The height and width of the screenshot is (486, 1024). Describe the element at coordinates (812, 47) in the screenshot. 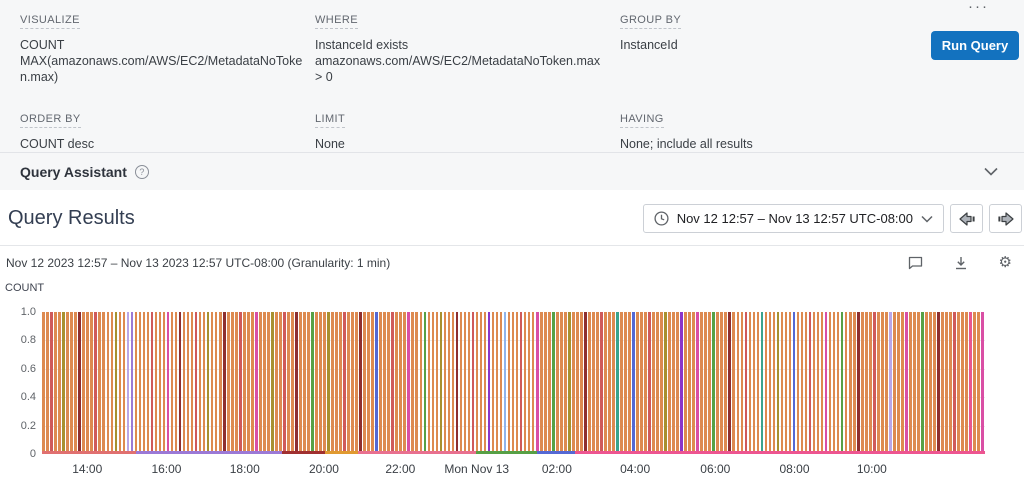

I see `group-by-clause: GROUP BY InstanceId` at that location.